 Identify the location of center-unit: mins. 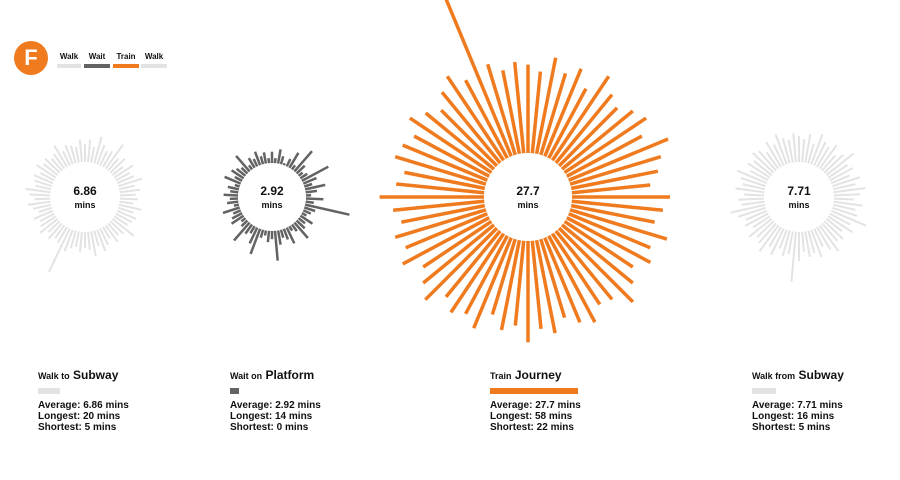
(527, 205).